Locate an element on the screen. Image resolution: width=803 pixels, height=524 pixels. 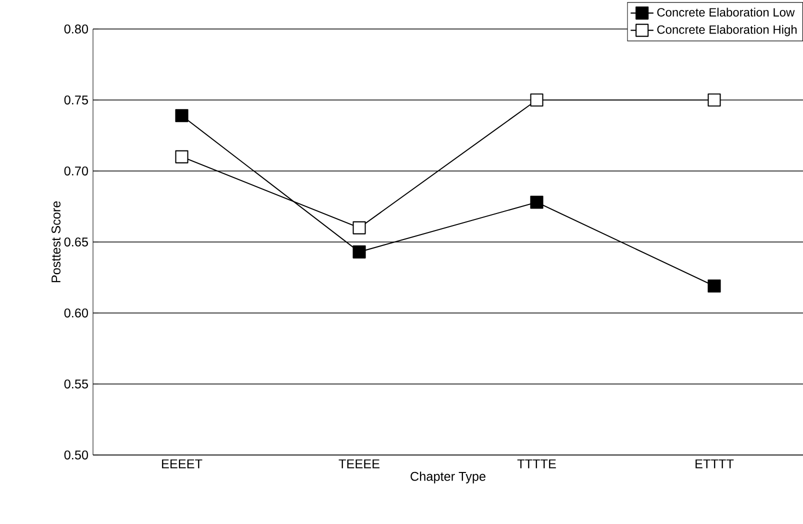
x-tick-label: EEEET is located at coordinates (182, 463).